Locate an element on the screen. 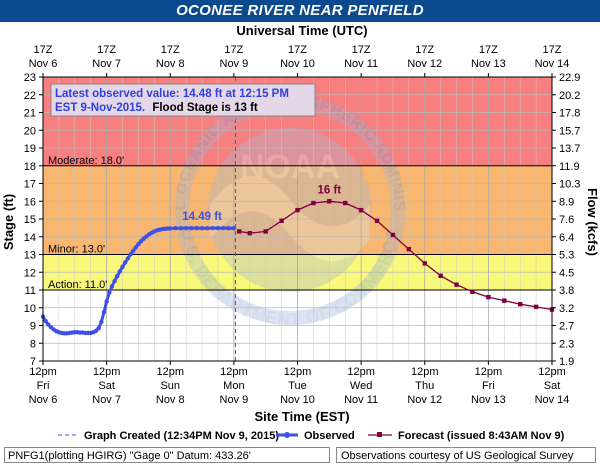 This screenshot has width=600, height=465. x-bottom-tick-date: Nov 8 is located at coordinates (170, 400).